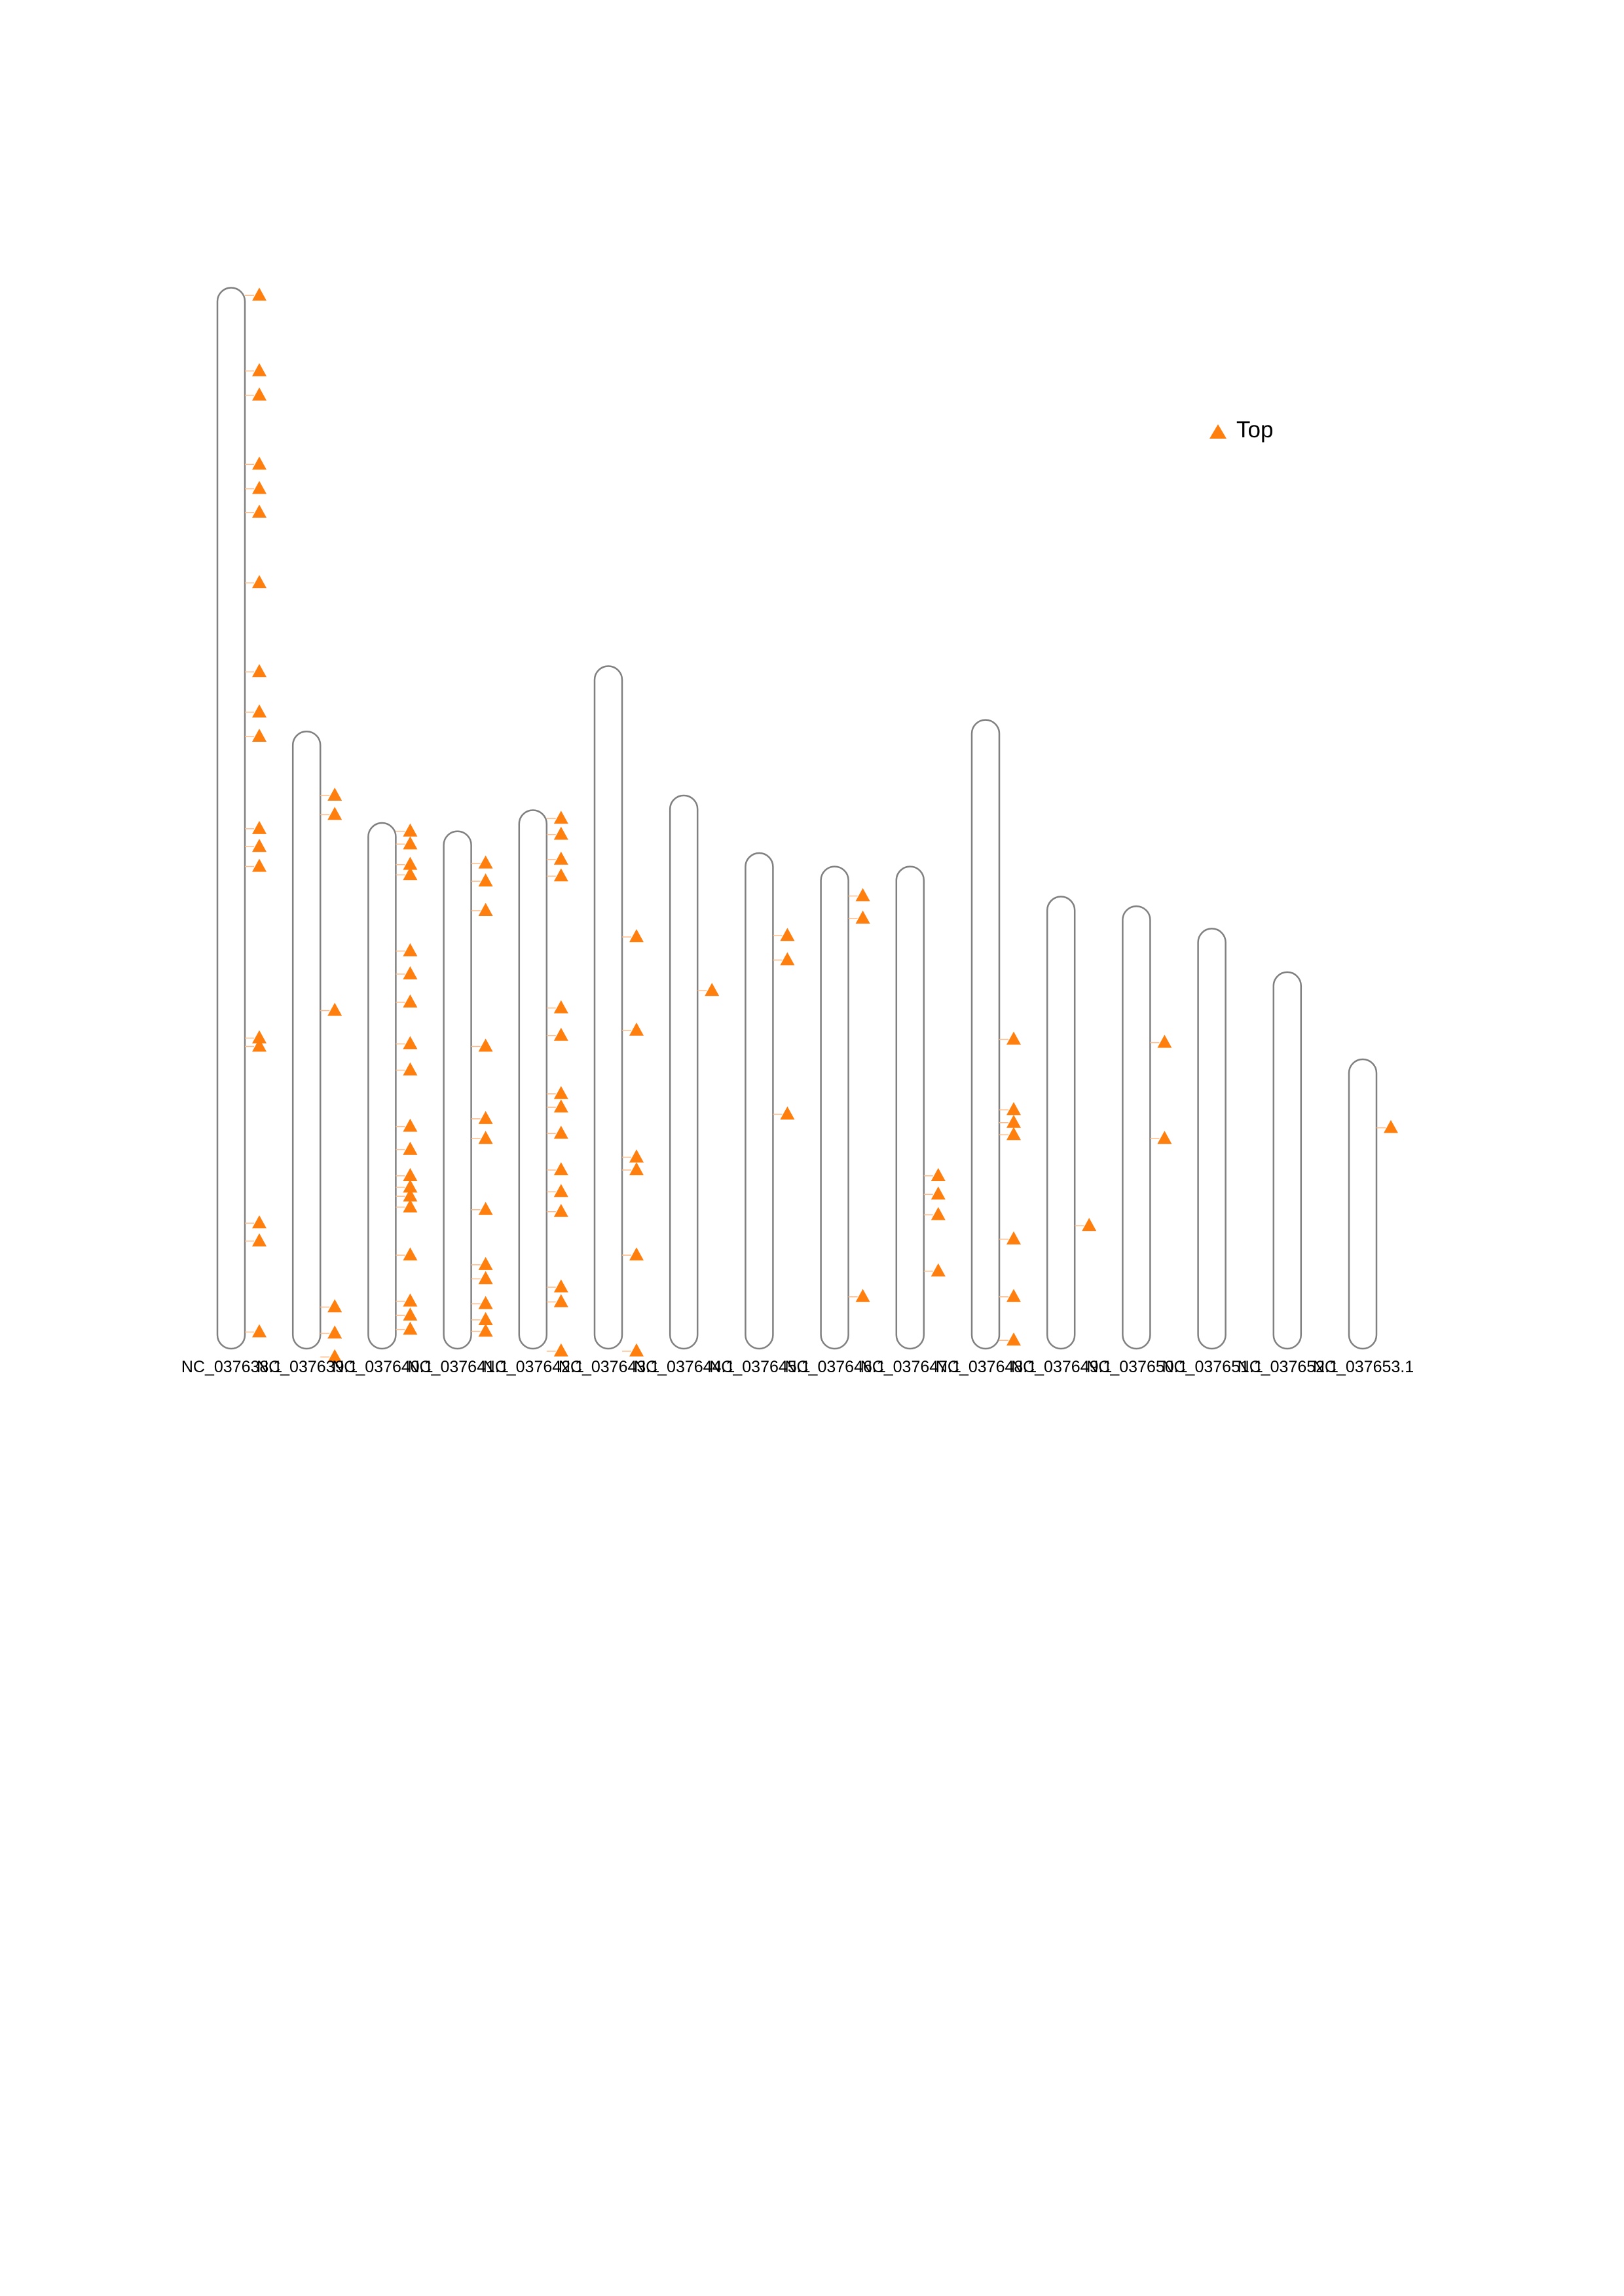  What do you see at coordinates (231, 1367) in the screenshot?
I see `chromosome-label: NC_037638.1` at bounding box center [231, 1367].